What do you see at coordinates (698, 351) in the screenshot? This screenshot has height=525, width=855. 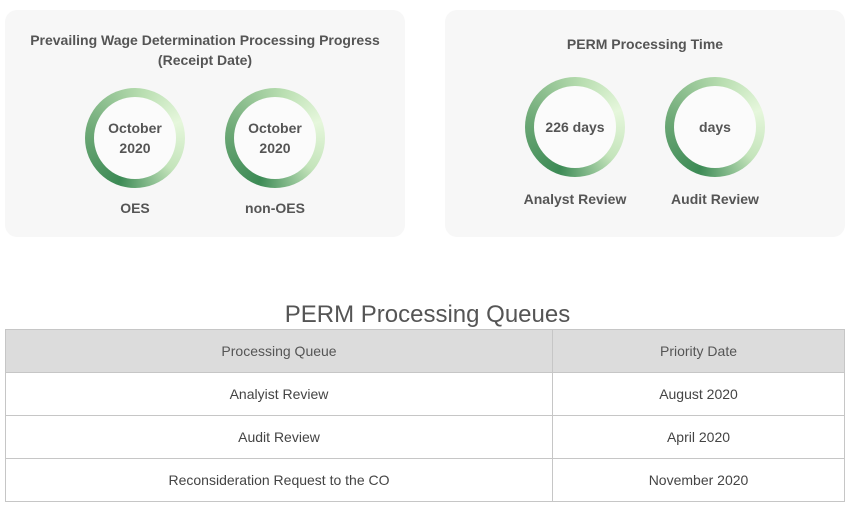 I see `header-priority-date: Priority Date` at bounding box center [698, 351].